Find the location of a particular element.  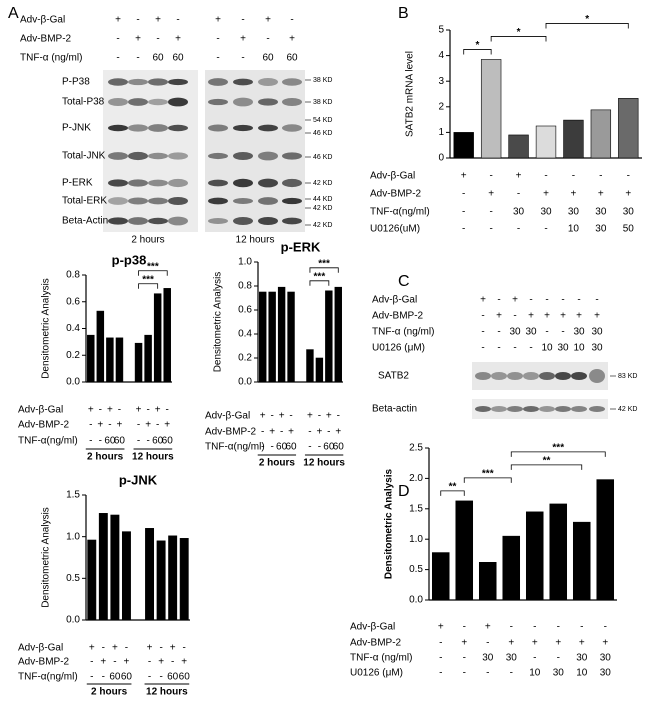

group-label: 2 hours is located at coordinates (105, 457).